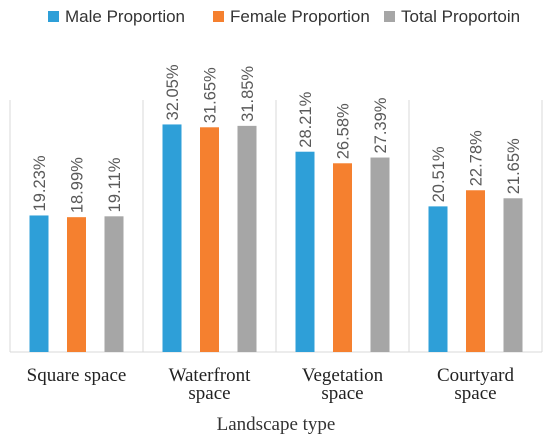  Describe the element at coordinates (477, 158) in the screenshot. I see `data-label-courtyard-space-female-proportion: 22.78%` at that location.